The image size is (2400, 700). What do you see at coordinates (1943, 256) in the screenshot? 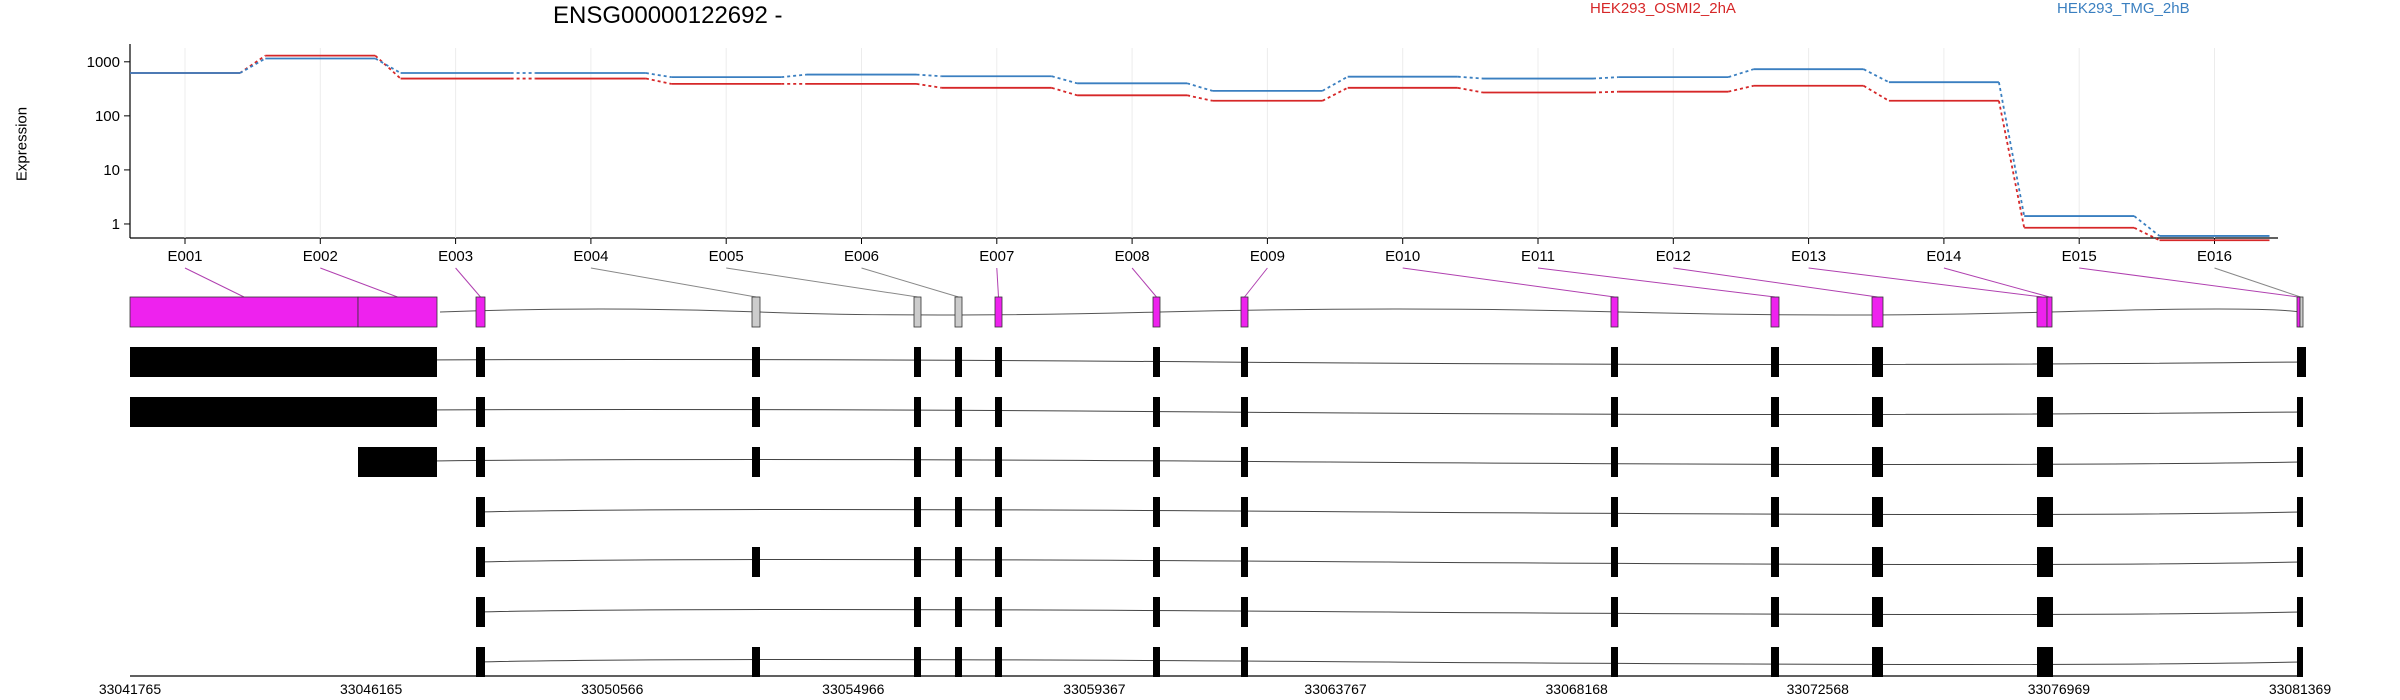
I see `x-tick-label: E014` at bounding box center [1943, 256].